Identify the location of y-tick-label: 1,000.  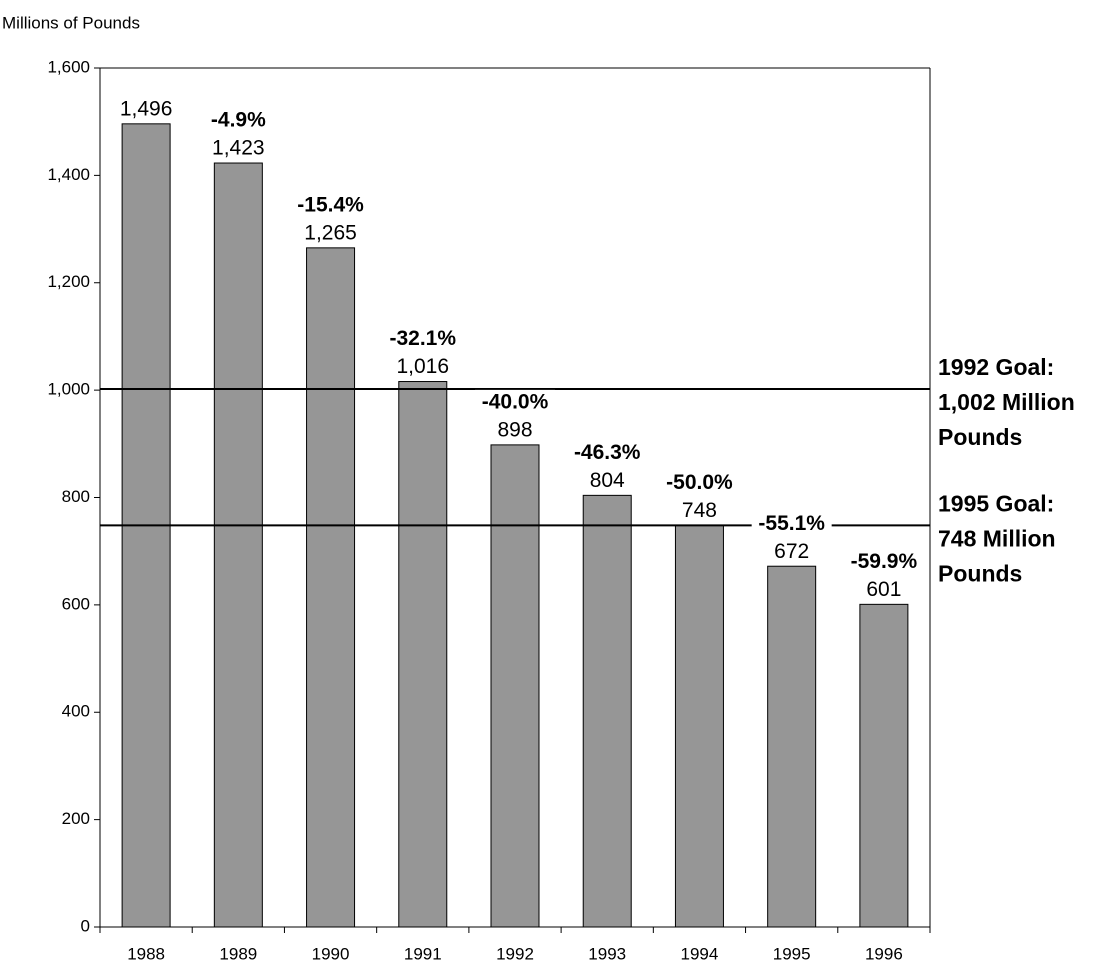
(68, 389).